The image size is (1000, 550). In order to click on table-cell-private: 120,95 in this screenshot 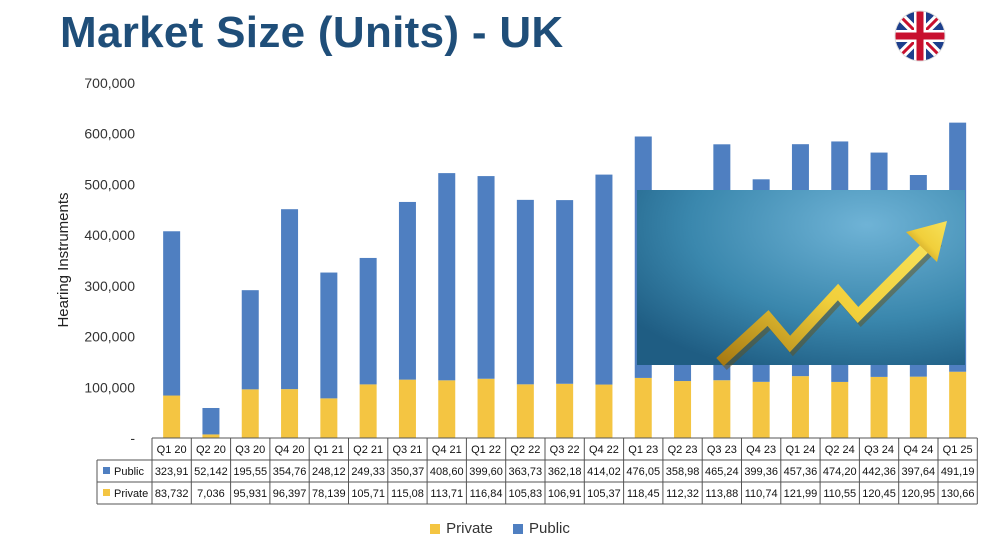, I will do `click(919, 494)`.